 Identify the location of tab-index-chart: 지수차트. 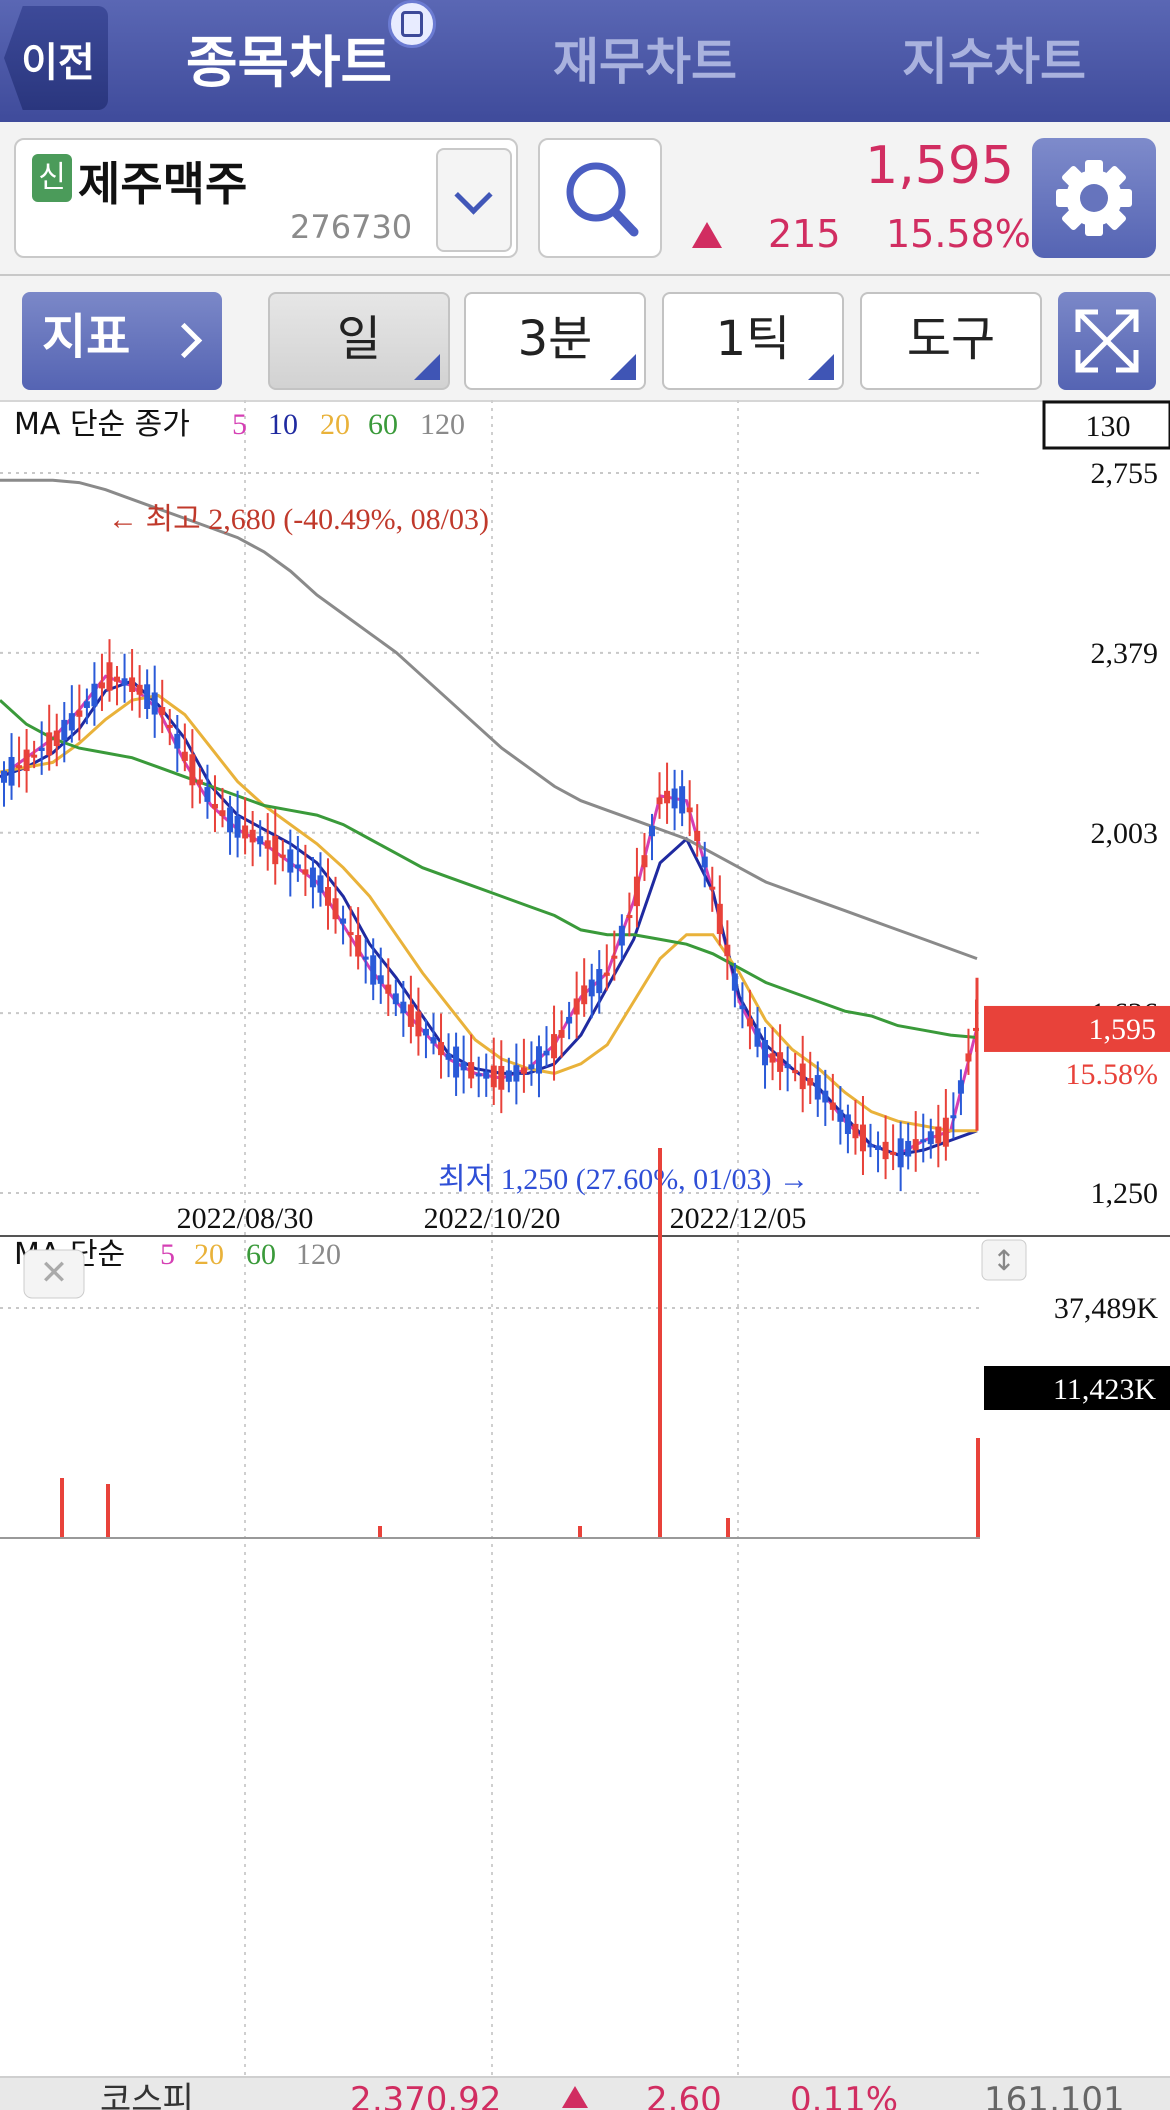
(994, 62).